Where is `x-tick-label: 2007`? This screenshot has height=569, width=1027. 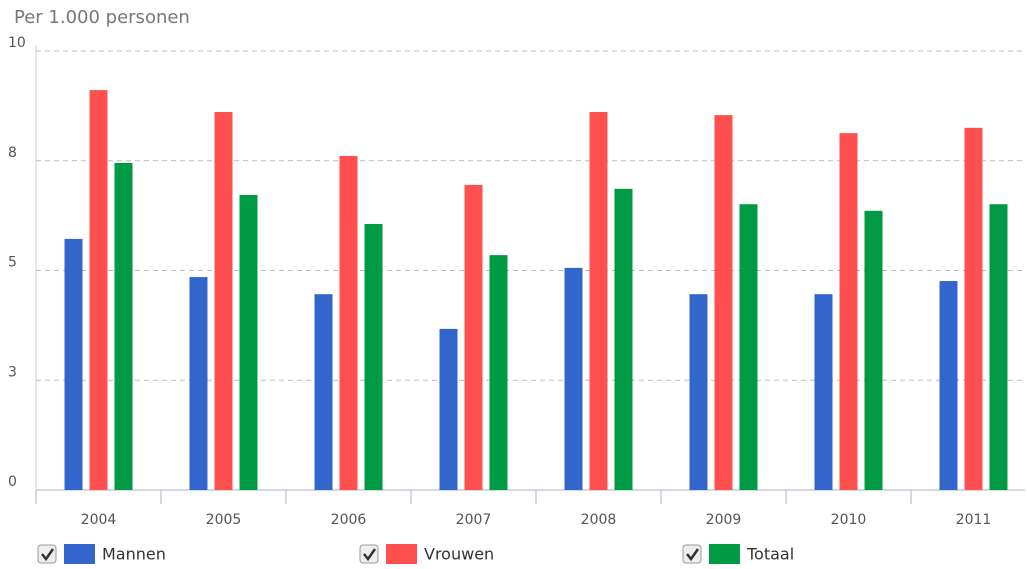 x-tick-label: 2007 is located at coordinates (474, 520).